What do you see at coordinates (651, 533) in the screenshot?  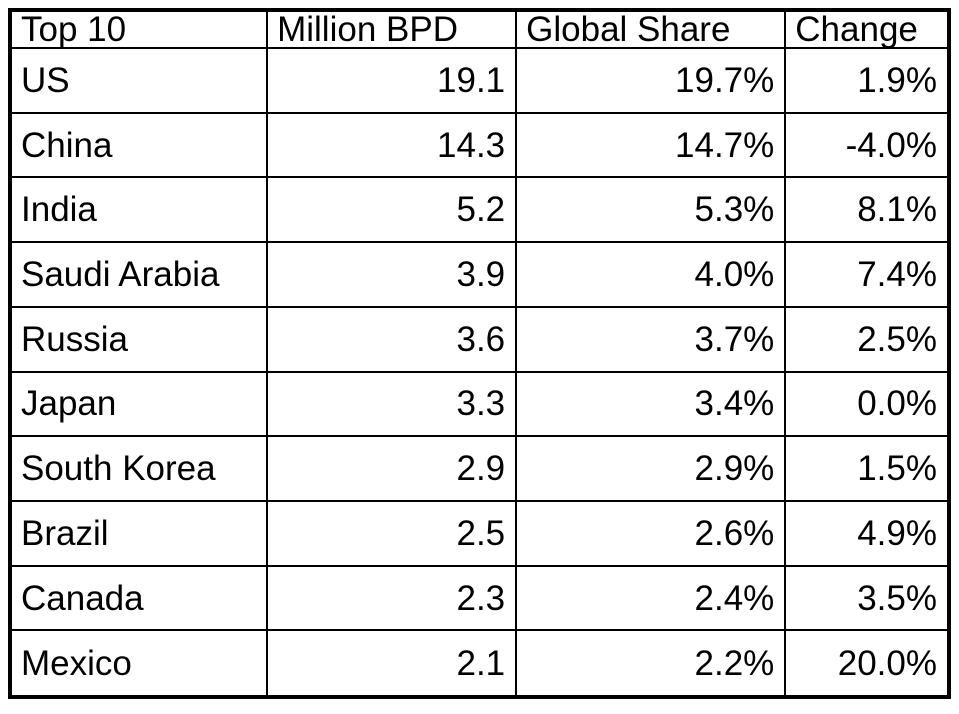 I see `global-share-cell: 2.6%` at bounding box center [651, 533].